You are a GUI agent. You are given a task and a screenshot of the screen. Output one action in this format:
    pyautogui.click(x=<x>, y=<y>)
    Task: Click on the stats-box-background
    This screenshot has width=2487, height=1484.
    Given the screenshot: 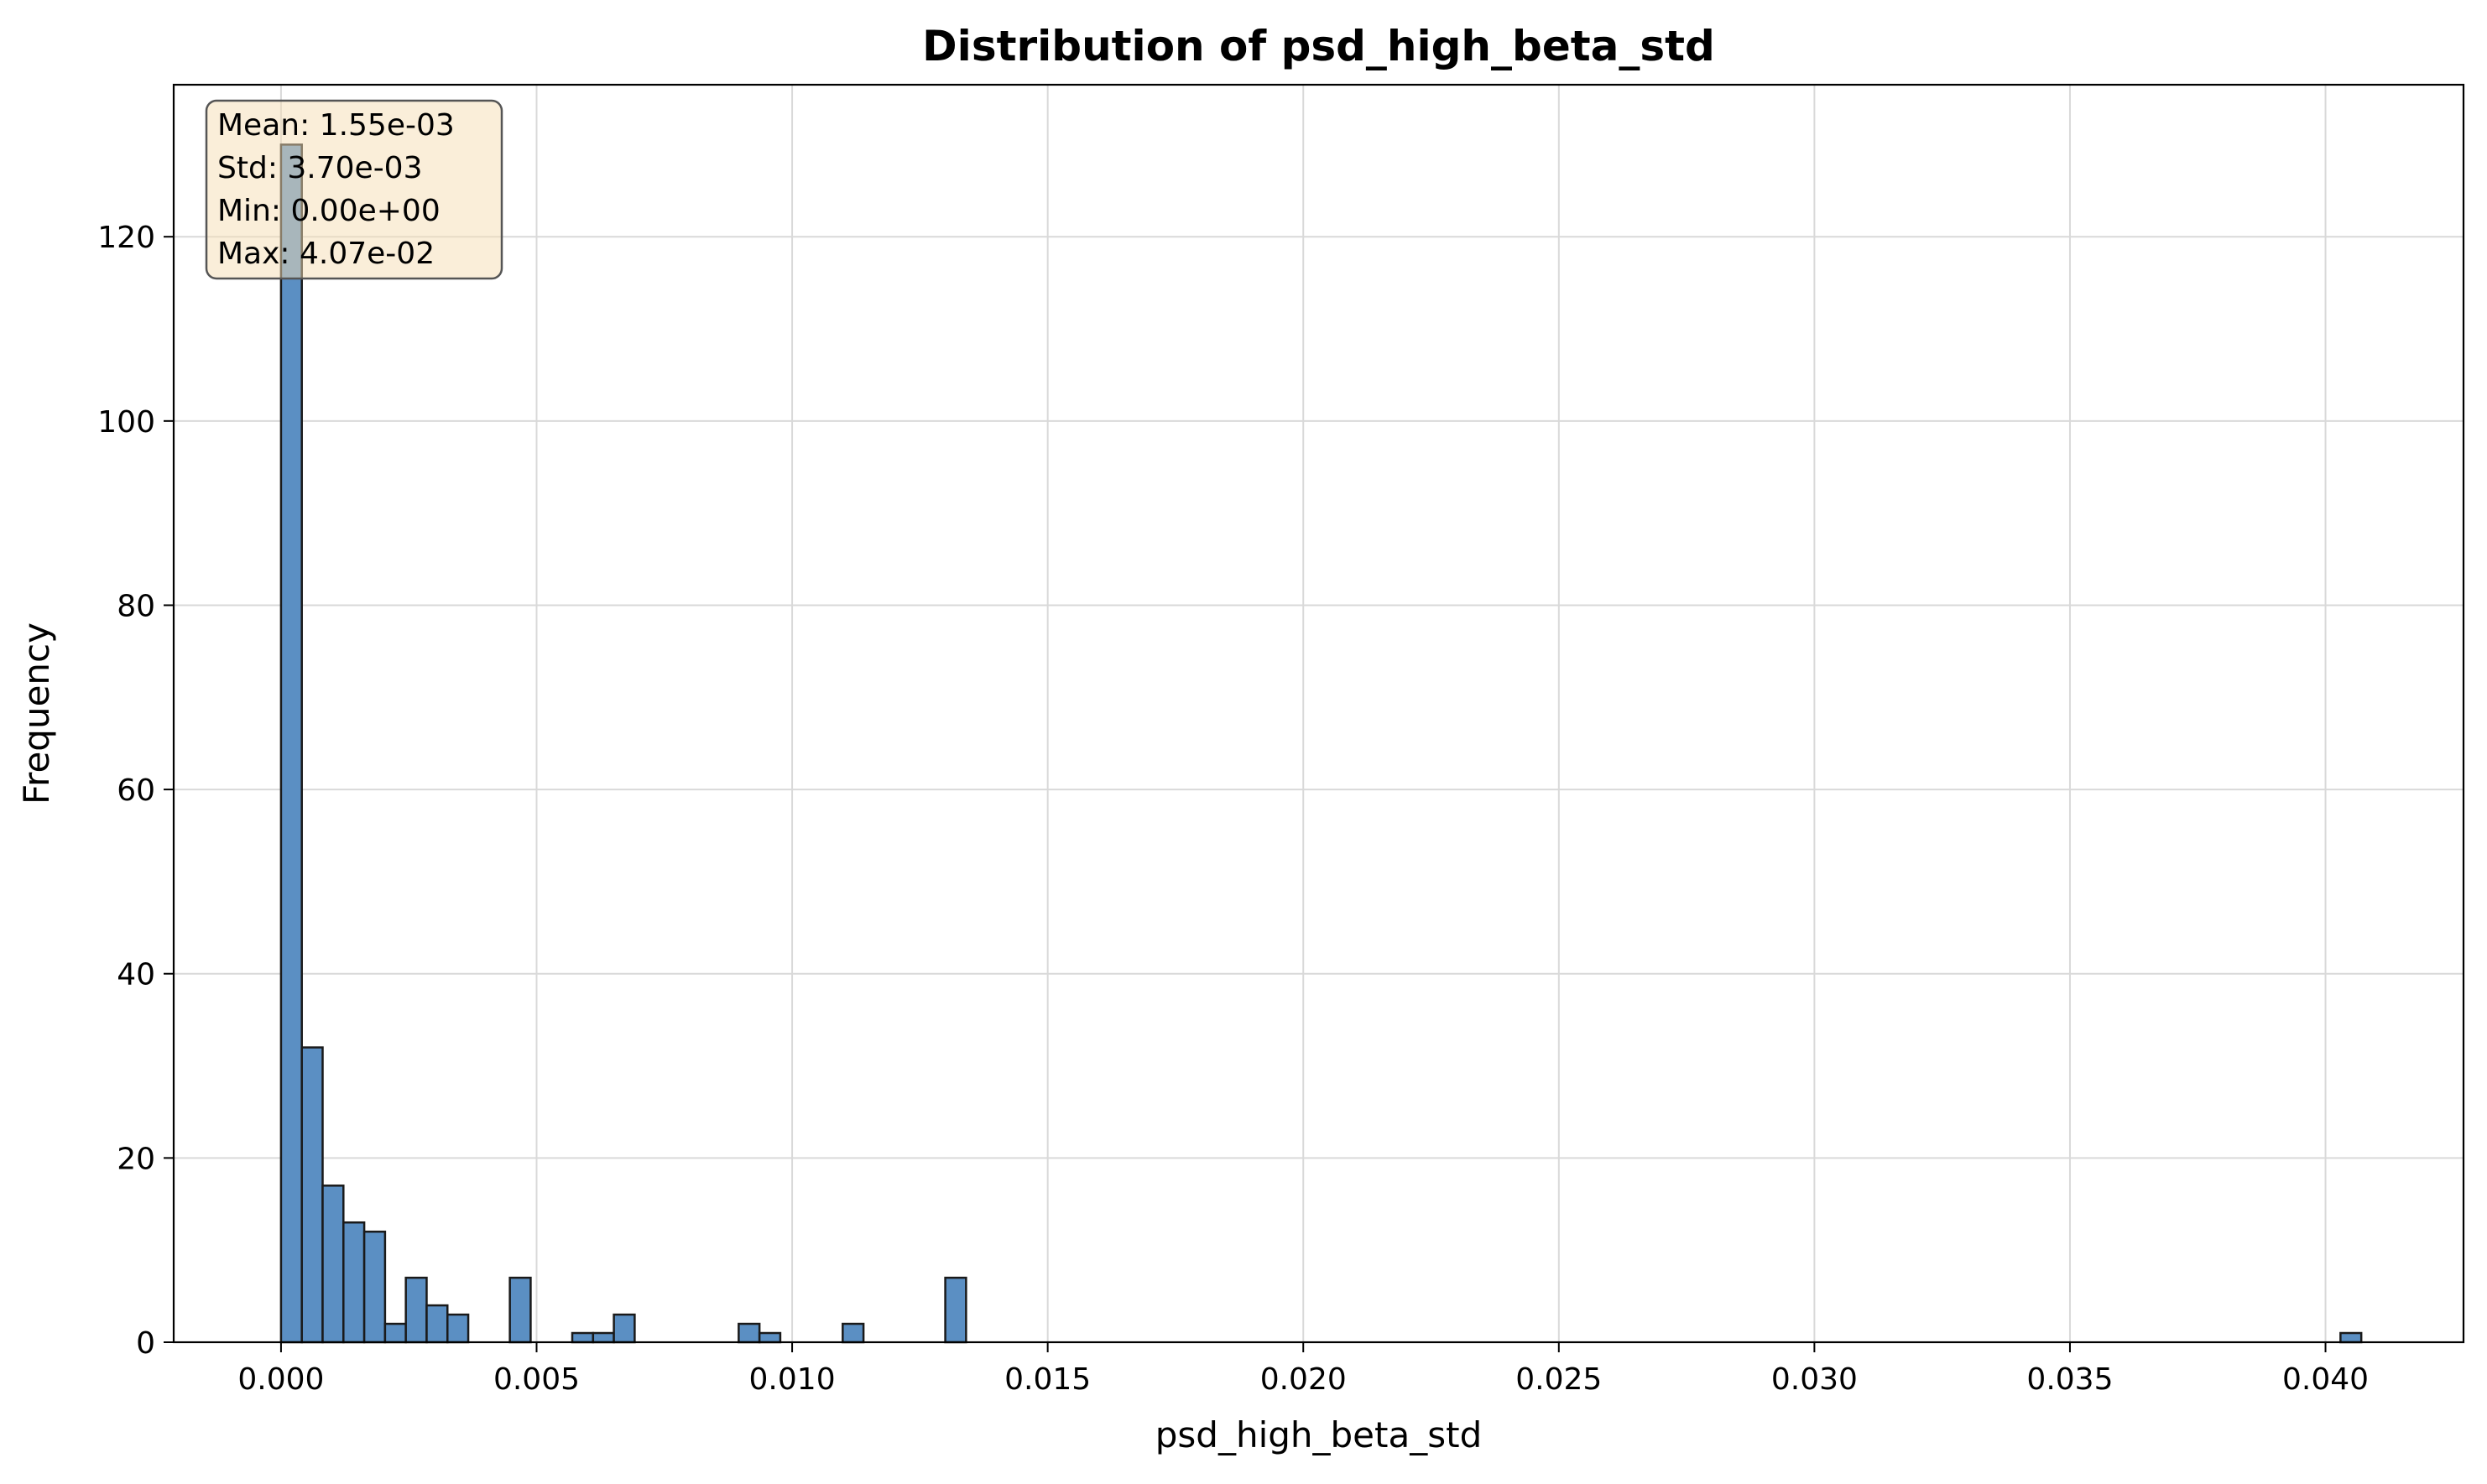 What is the action you would take?
    pyautogui.click(x=354, y=189)
    